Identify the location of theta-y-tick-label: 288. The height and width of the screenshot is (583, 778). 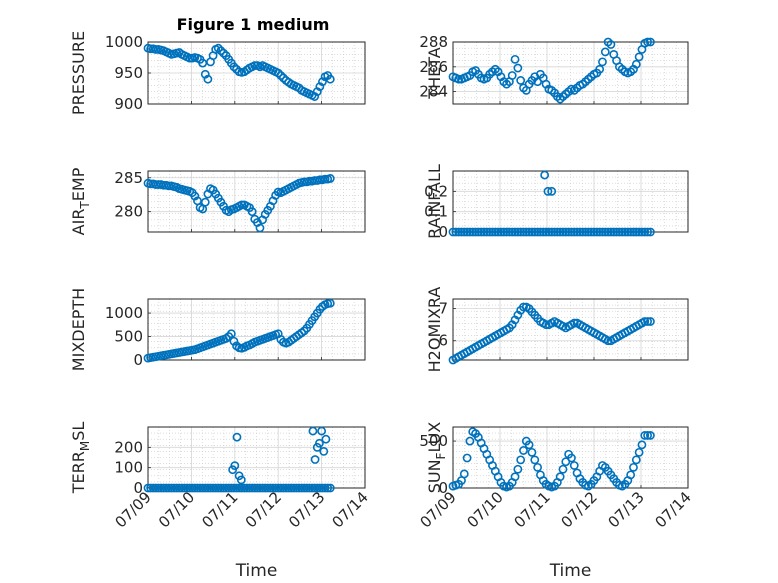
(433, 42).